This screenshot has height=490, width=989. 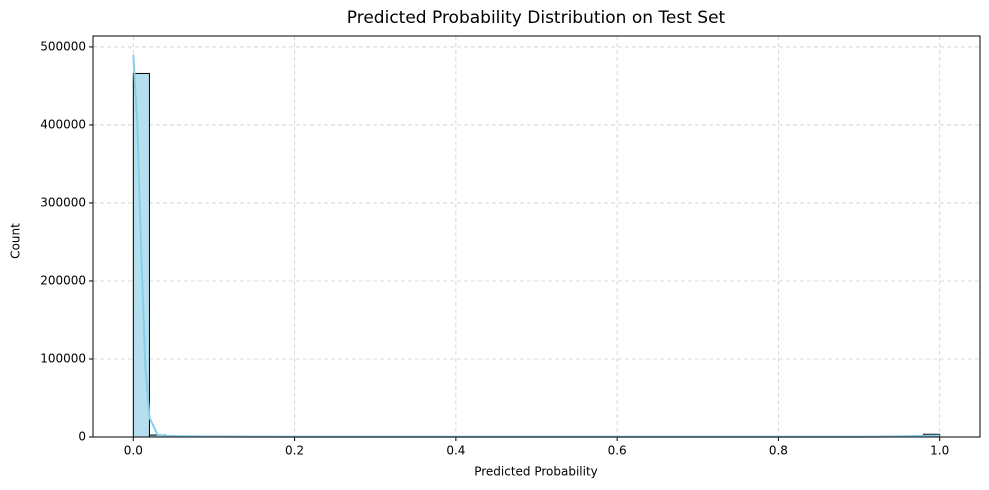 What do you see at coordinates (455, 451) in the screenshot?
I see `x-tick-label: 0.4` at bounding box center [455, 451].